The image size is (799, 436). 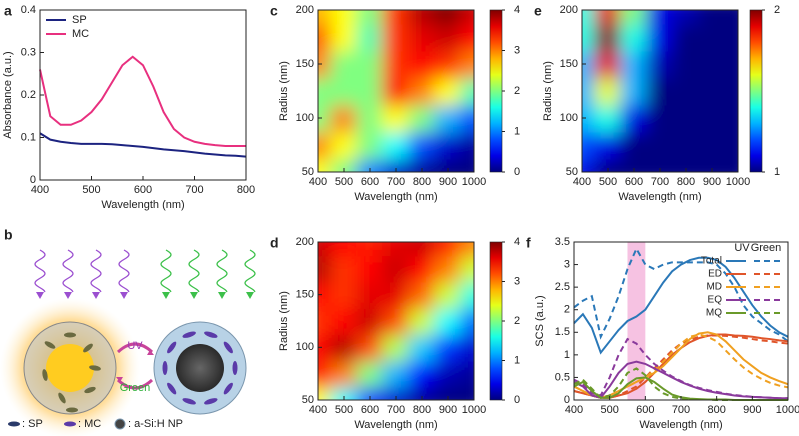 What do you see at coordinates (569, 10) in the screenshot?
I see `y-tick-label: 200` at bounding box center [569, 10].